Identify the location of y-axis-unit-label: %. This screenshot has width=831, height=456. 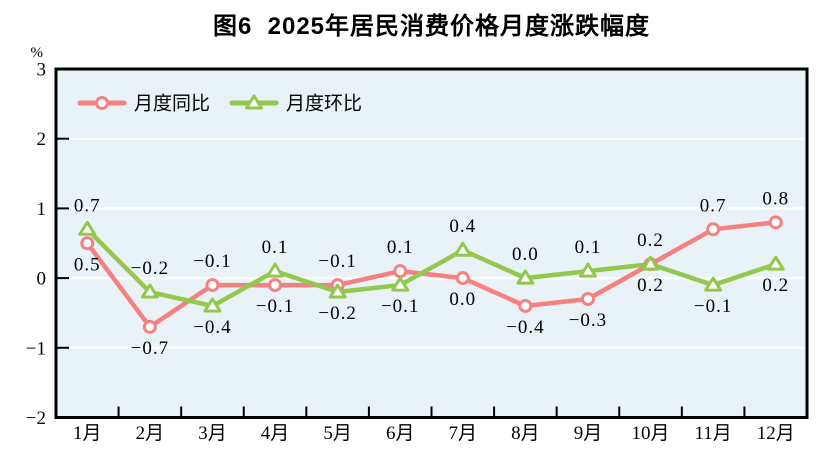
(37, 53).